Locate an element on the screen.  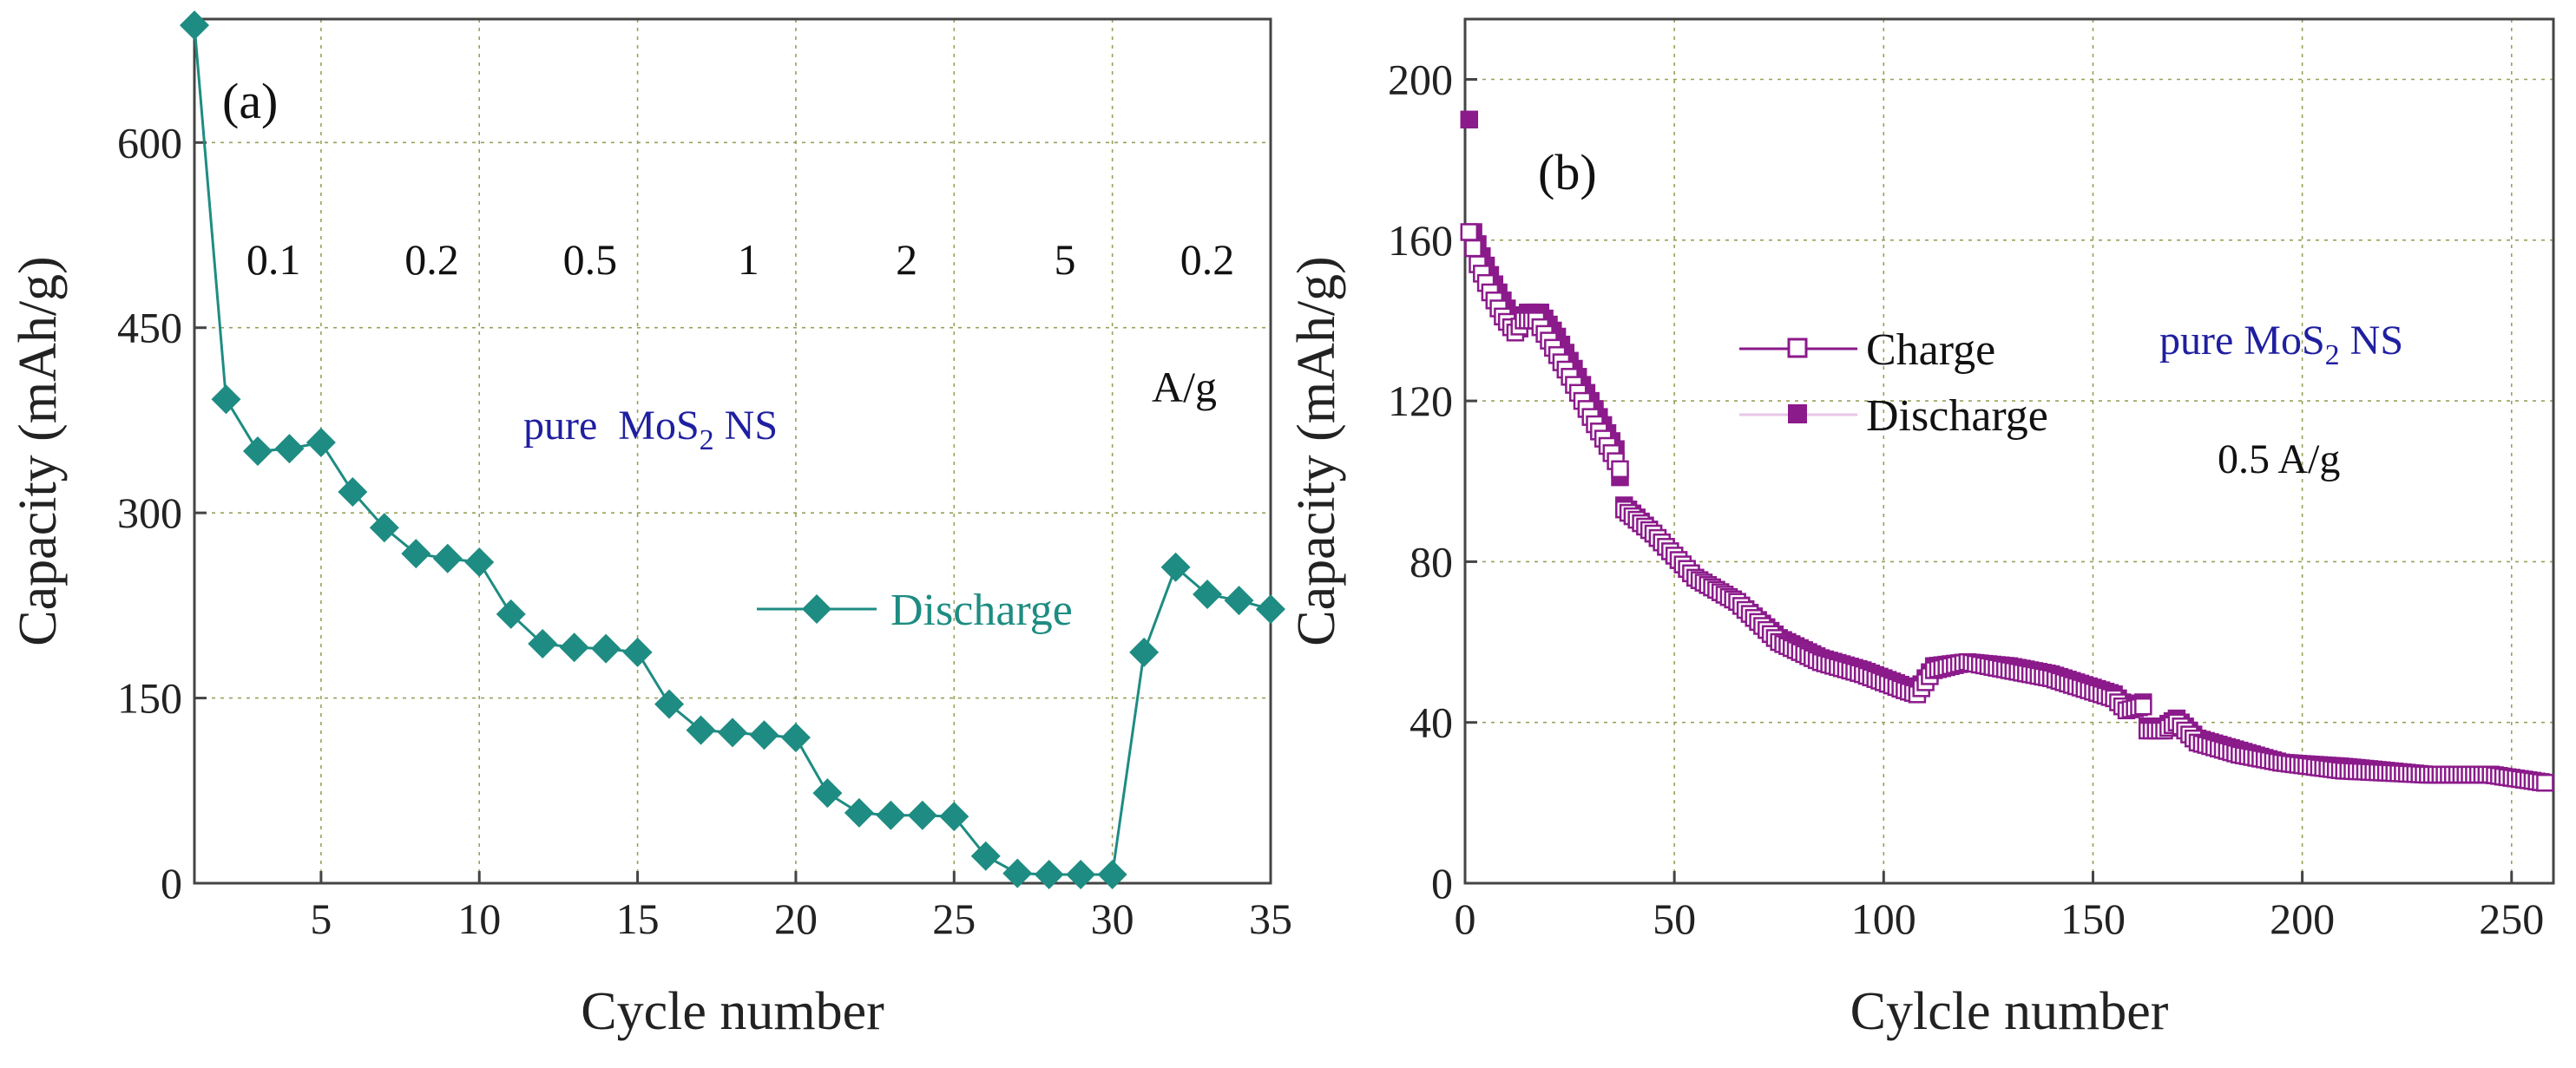
panel-a-y-tick-label: 0 is located at coordinates (171, 883).